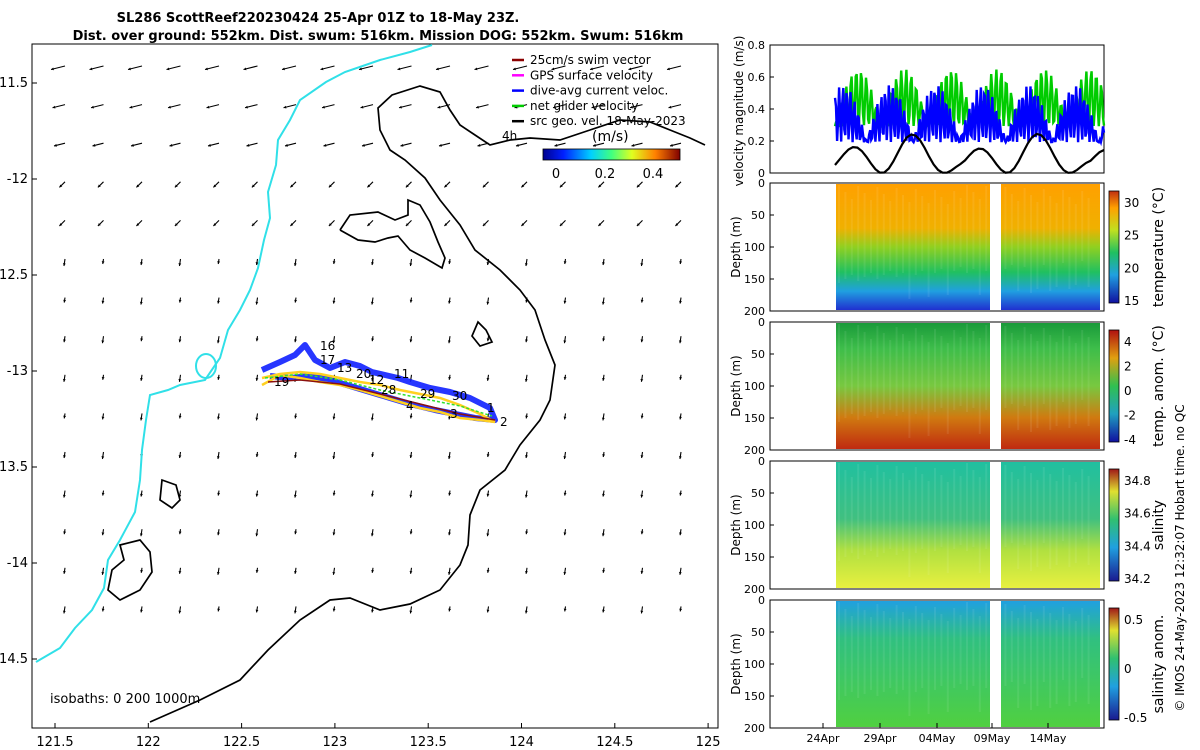 The height and width of the screenshot is (750, 1200). I want to click on isobath-small3, so click(130, 570).